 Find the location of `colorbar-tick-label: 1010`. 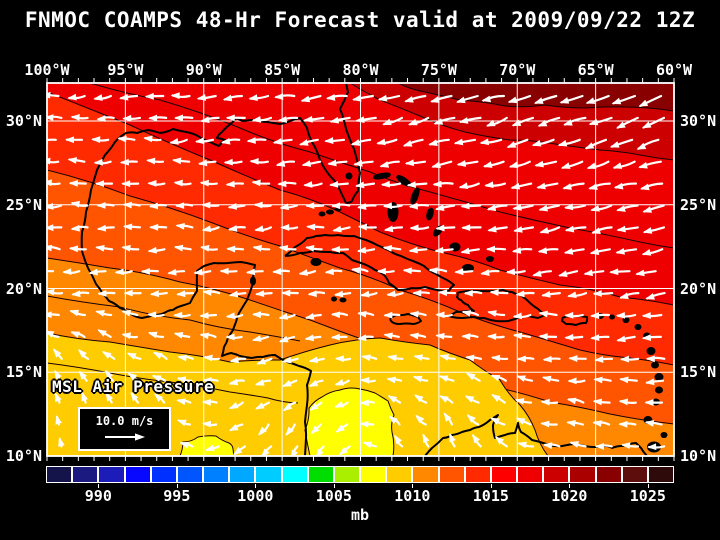

colorbar-tick-label: 1010 is located at coordinates (412, 496).